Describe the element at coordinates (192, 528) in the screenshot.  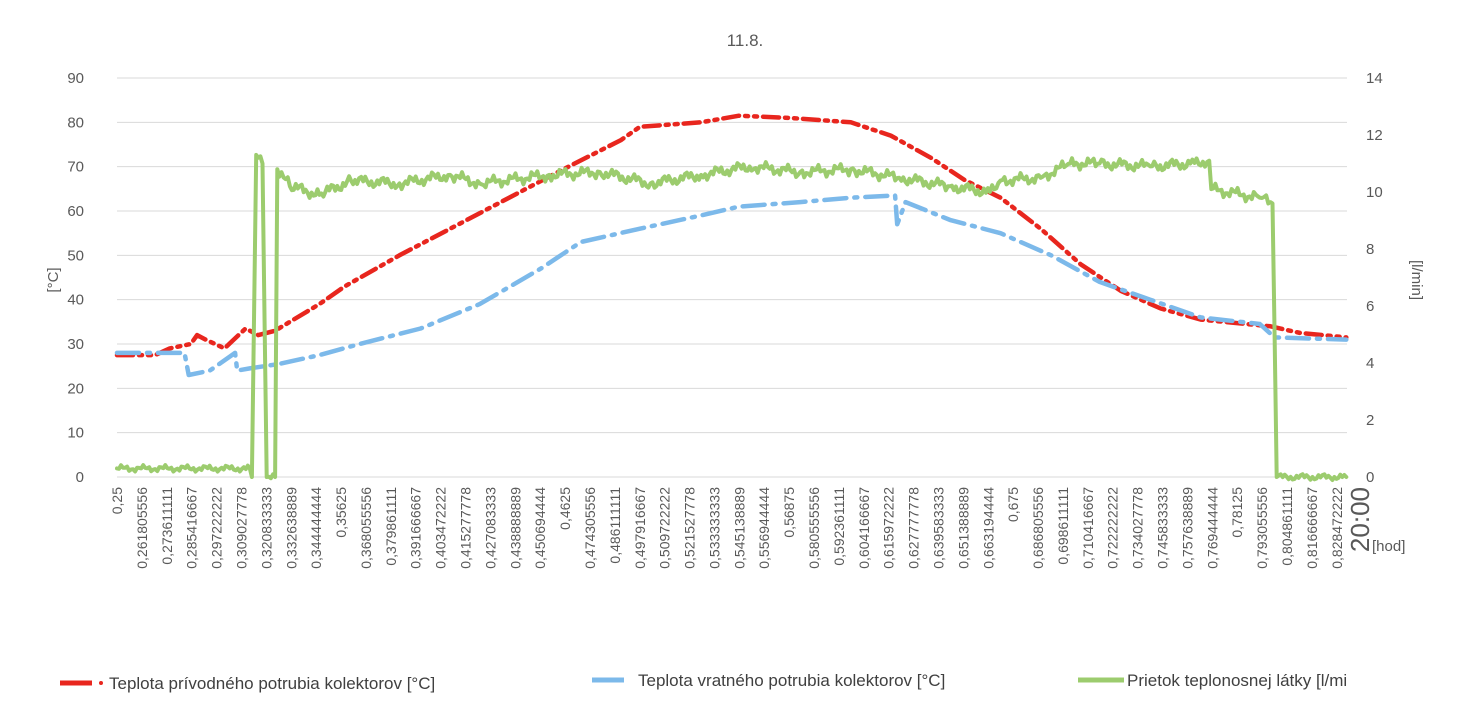
I see `x-tick-label: 0,285416667` at that location.